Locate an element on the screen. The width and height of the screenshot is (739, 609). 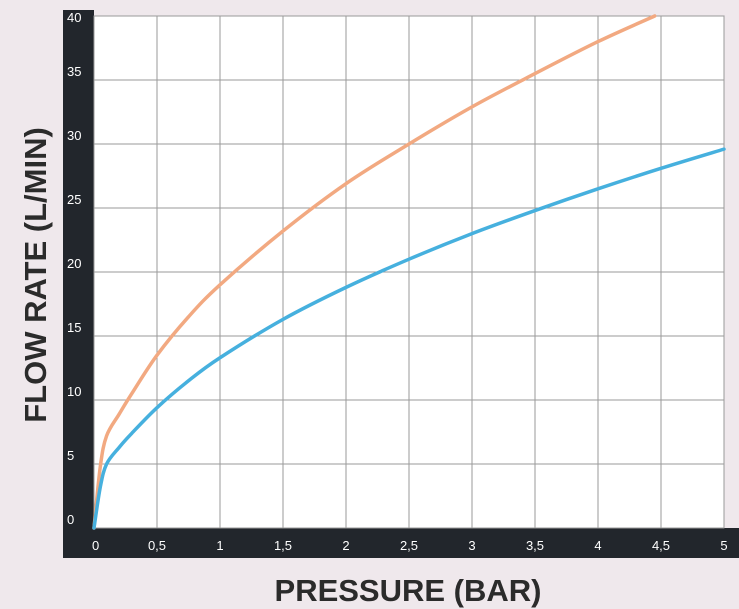
x-axis-band is located at coordinates (401, 543).